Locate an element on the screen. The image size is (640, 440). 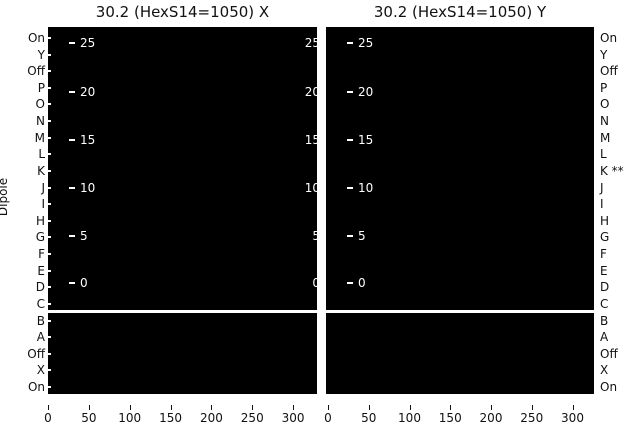
y-tick-label-right: P is located at coordinates (604, 87).